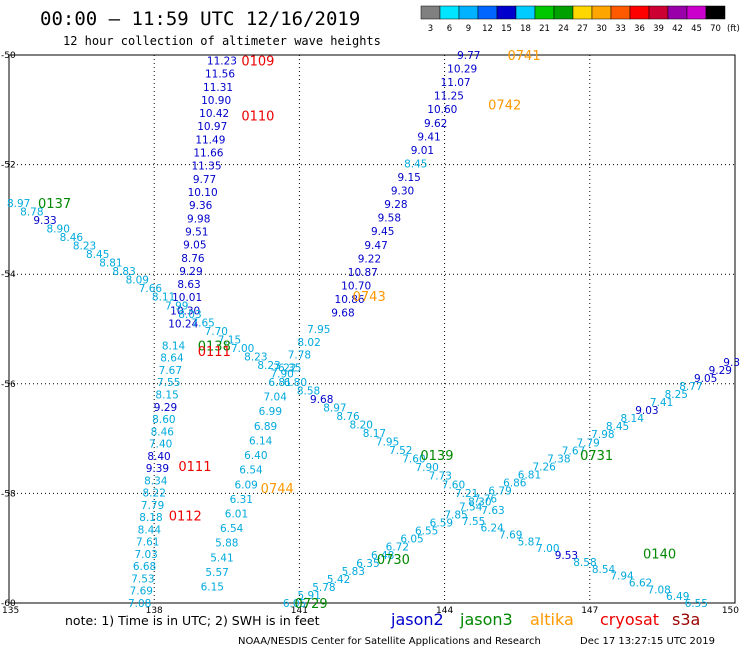  I want to click on lon-tick-label: 150, so click(730, 611).